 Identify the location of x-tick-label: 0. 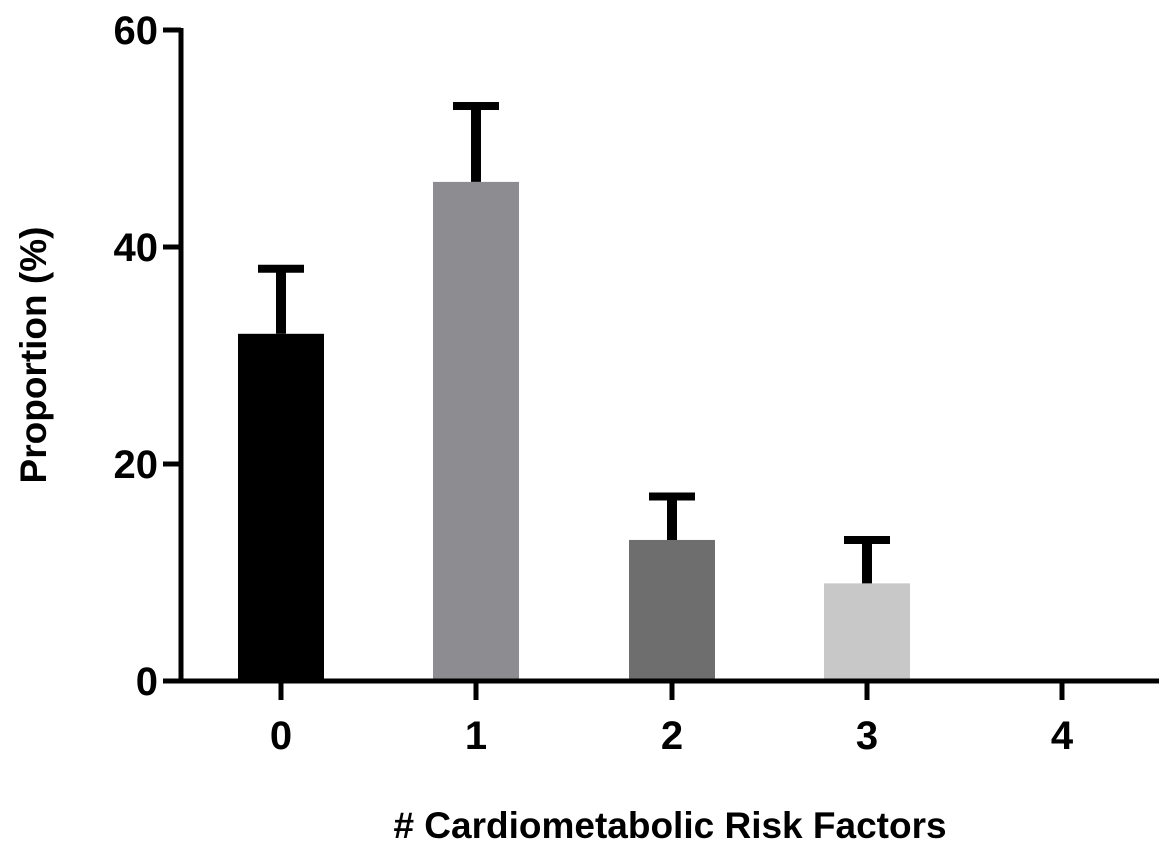
(281, 736).